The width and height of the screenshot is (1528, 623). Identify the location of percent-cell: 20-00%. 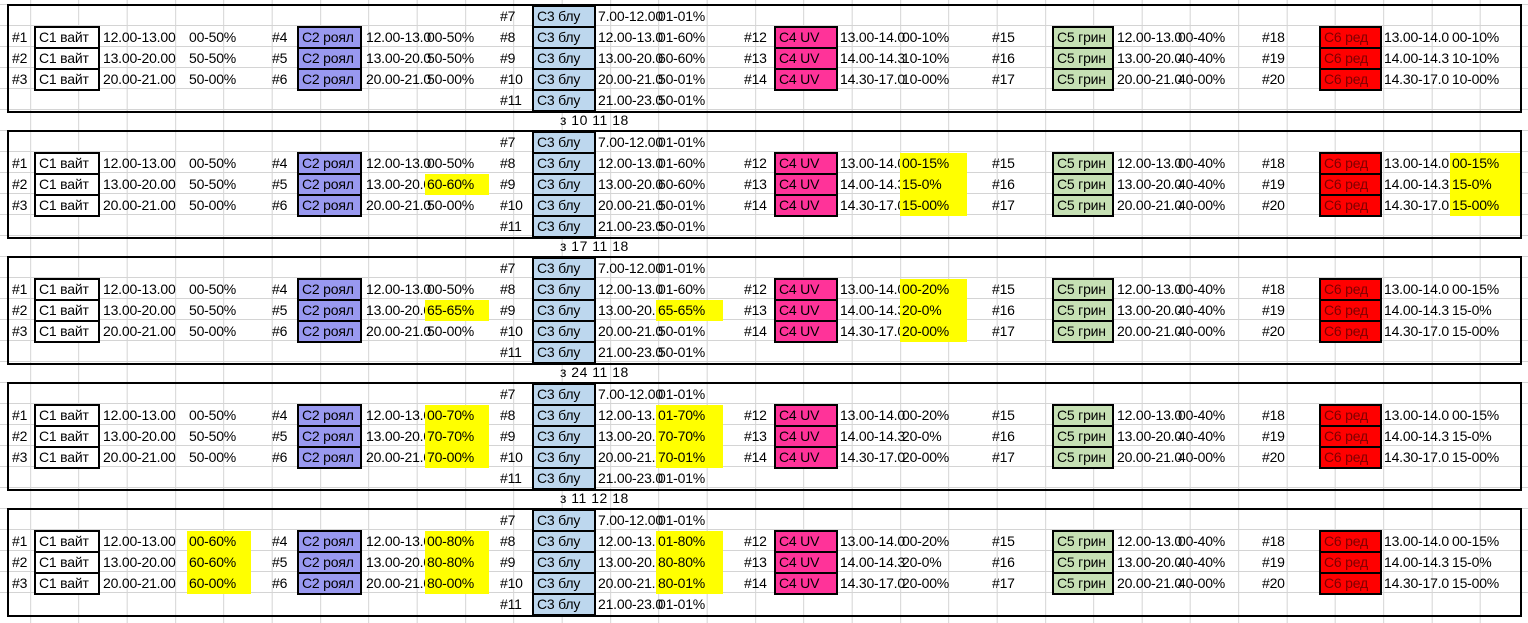
(933, 331).